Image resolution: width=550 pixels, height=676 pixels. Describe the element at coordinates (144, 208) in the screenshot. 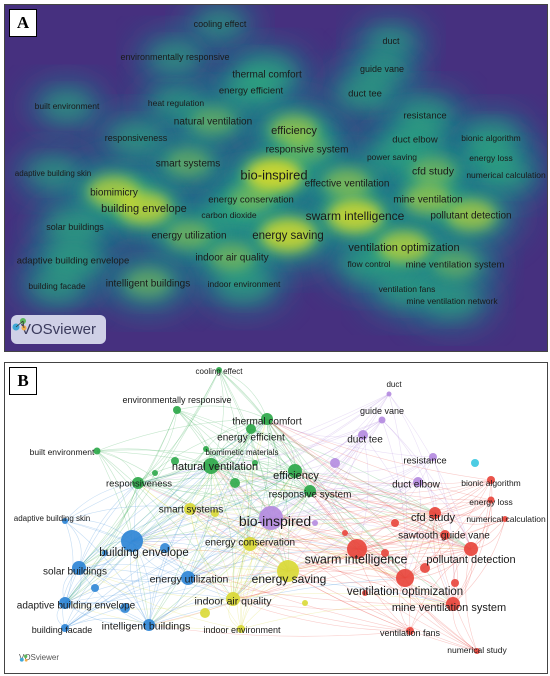

I see `density-peak-building-envelope` at that location.